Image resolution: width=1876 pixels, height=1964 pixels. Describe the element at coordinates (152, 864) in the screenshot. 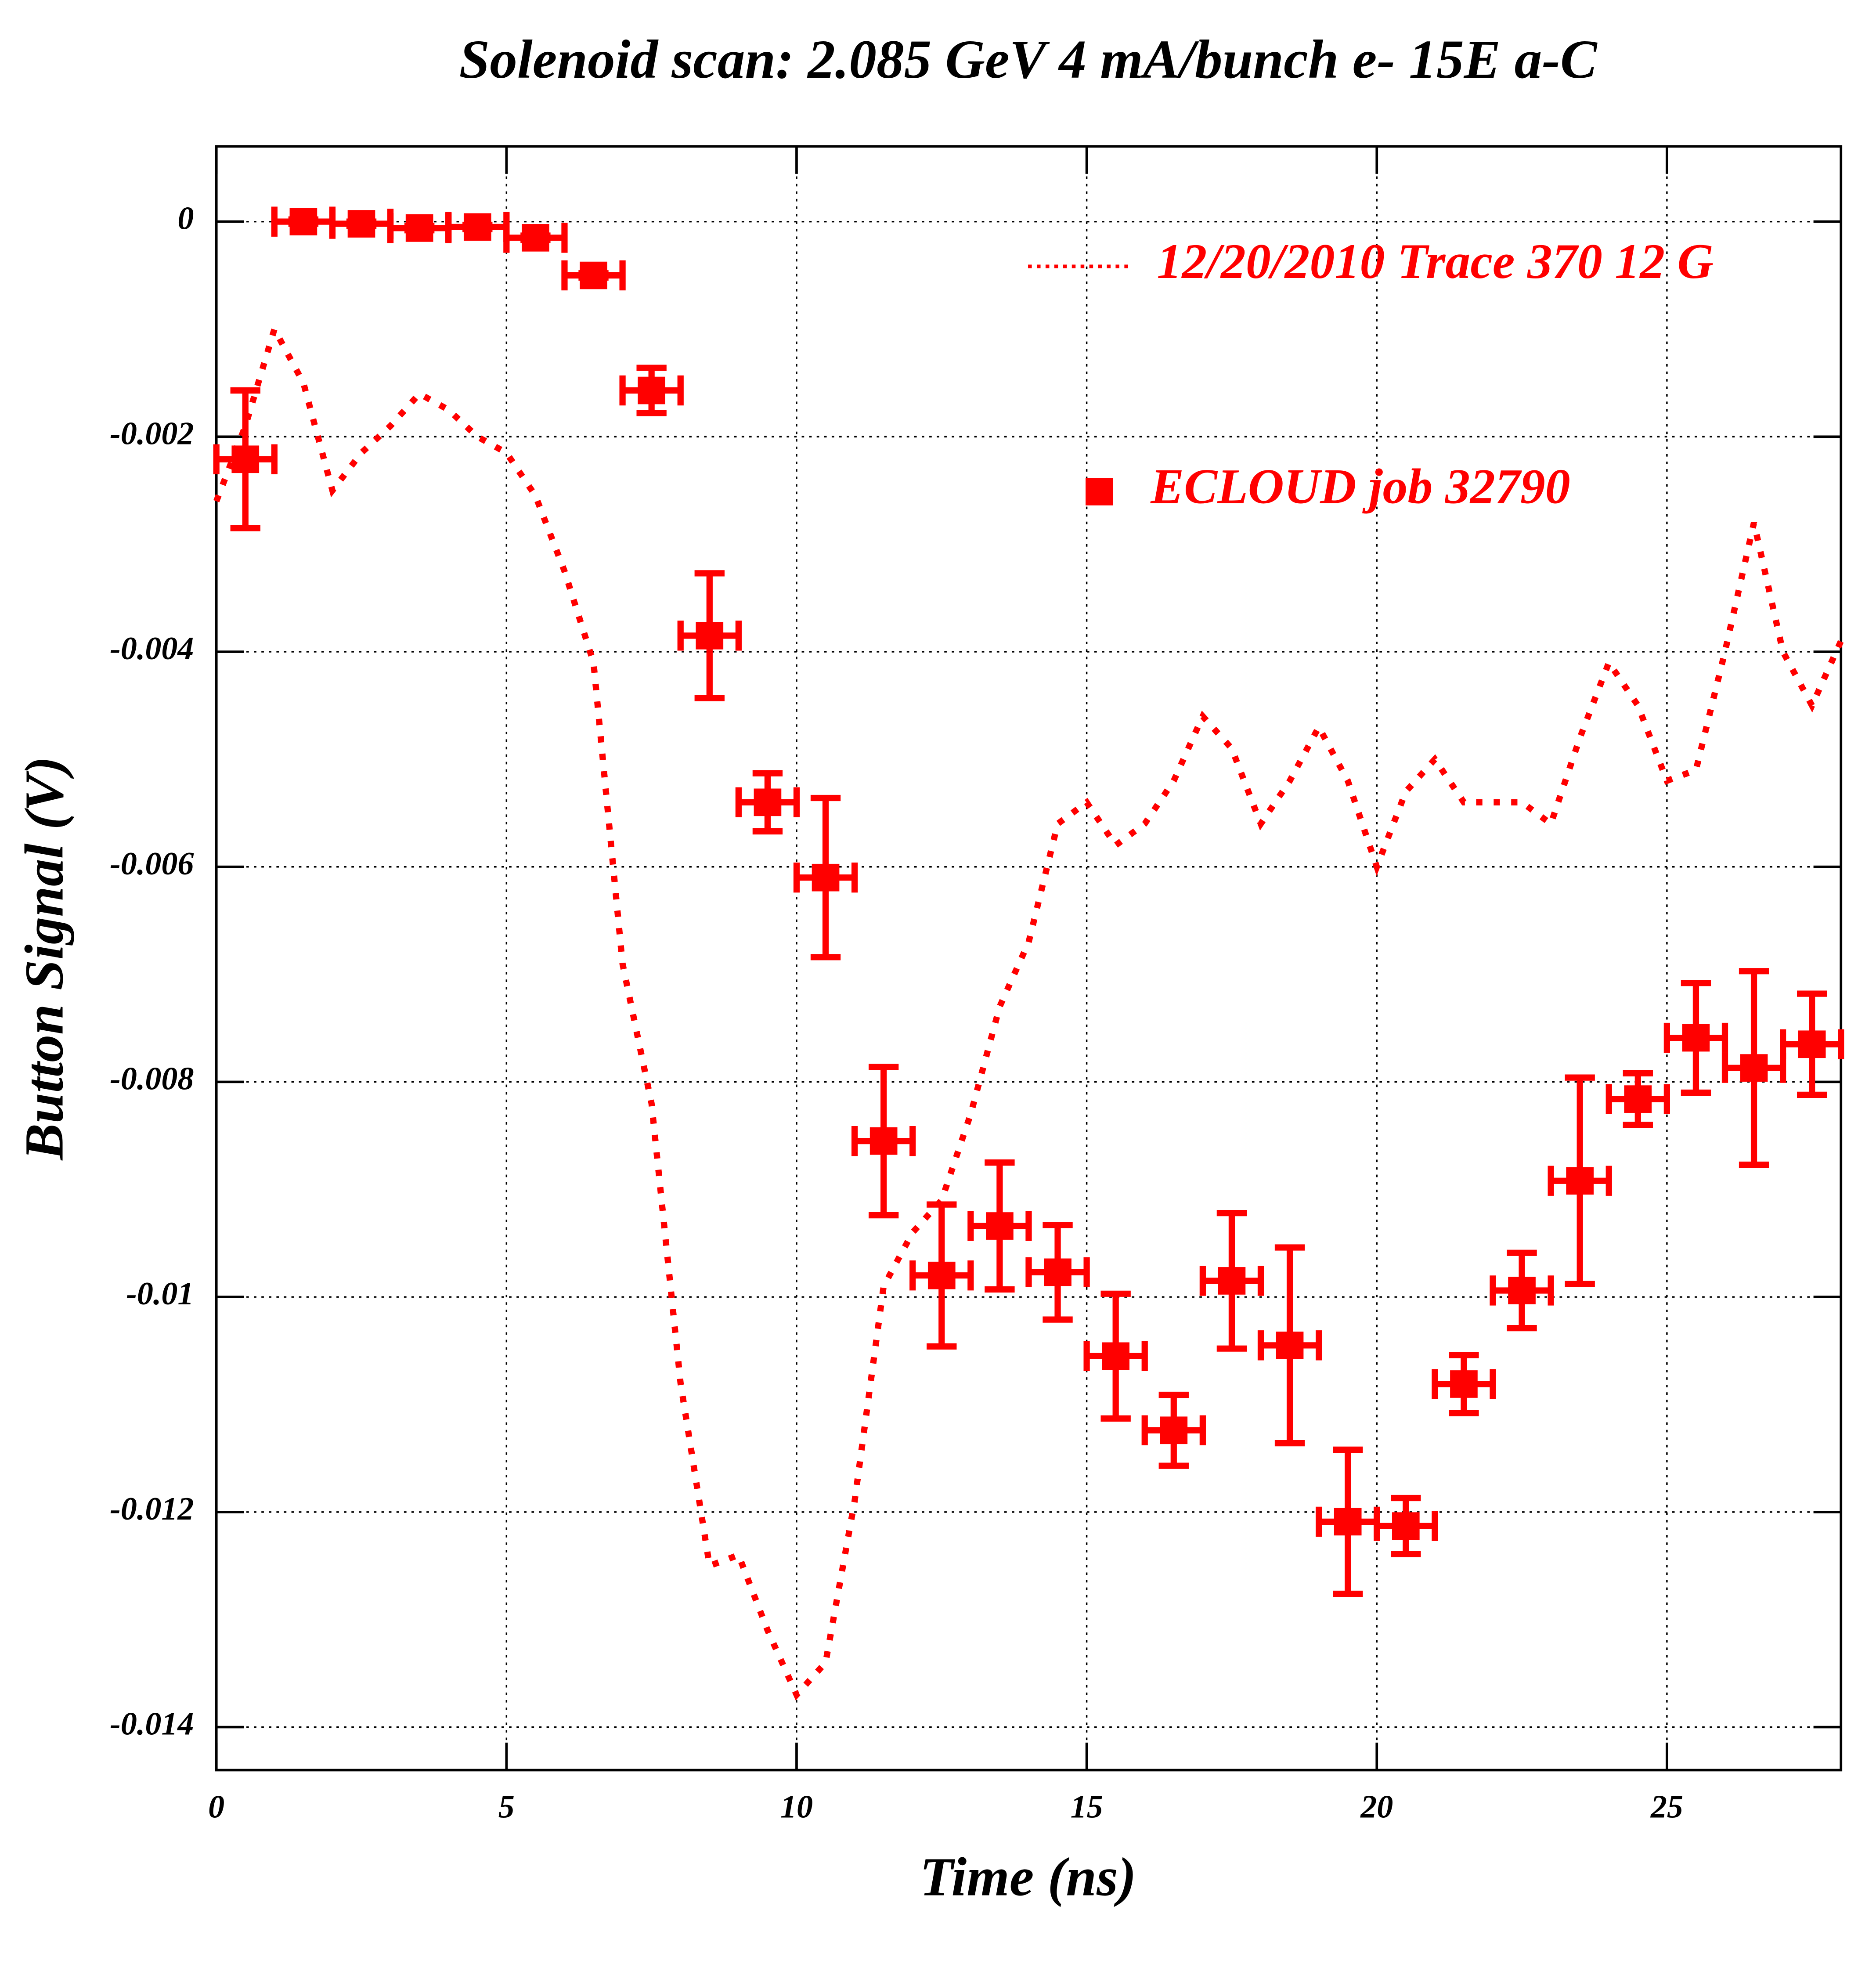

I see `y-tick-label: -0.006` at that location.